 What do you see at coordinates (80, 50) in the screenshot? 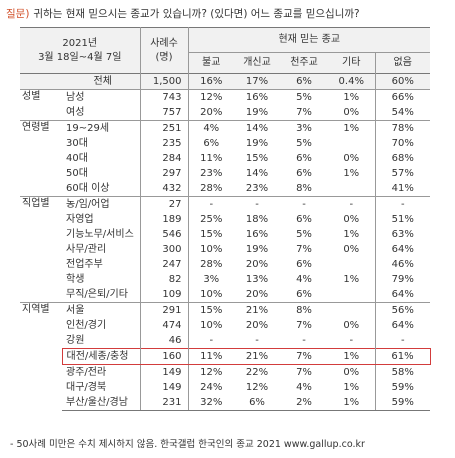
I see `period-header: 2021년 3월 18일~4월 7일` at bounding box center [80, 50].